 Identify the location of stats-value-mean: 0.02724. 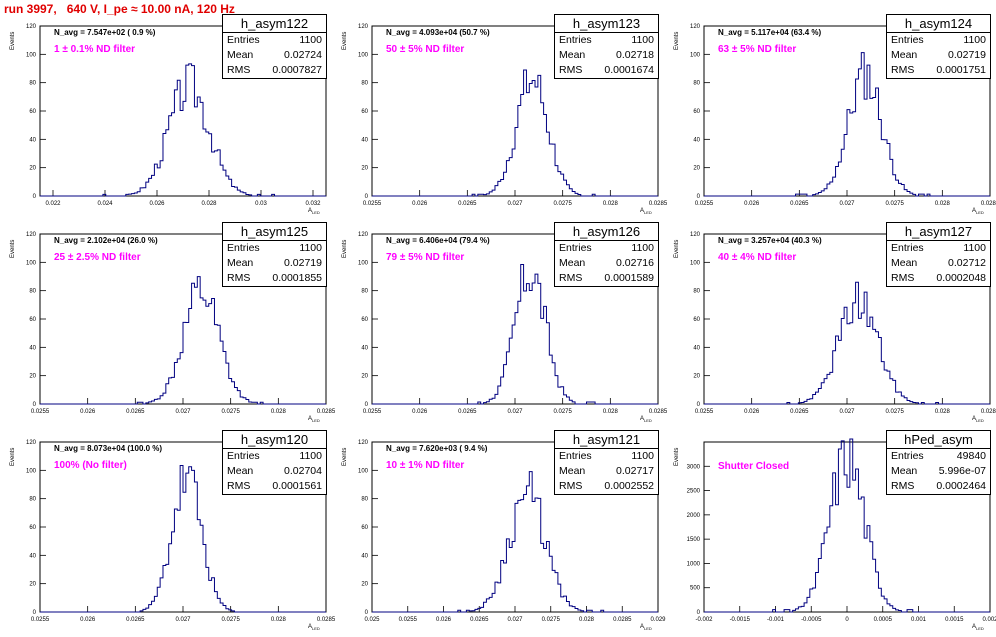
(303, 55).